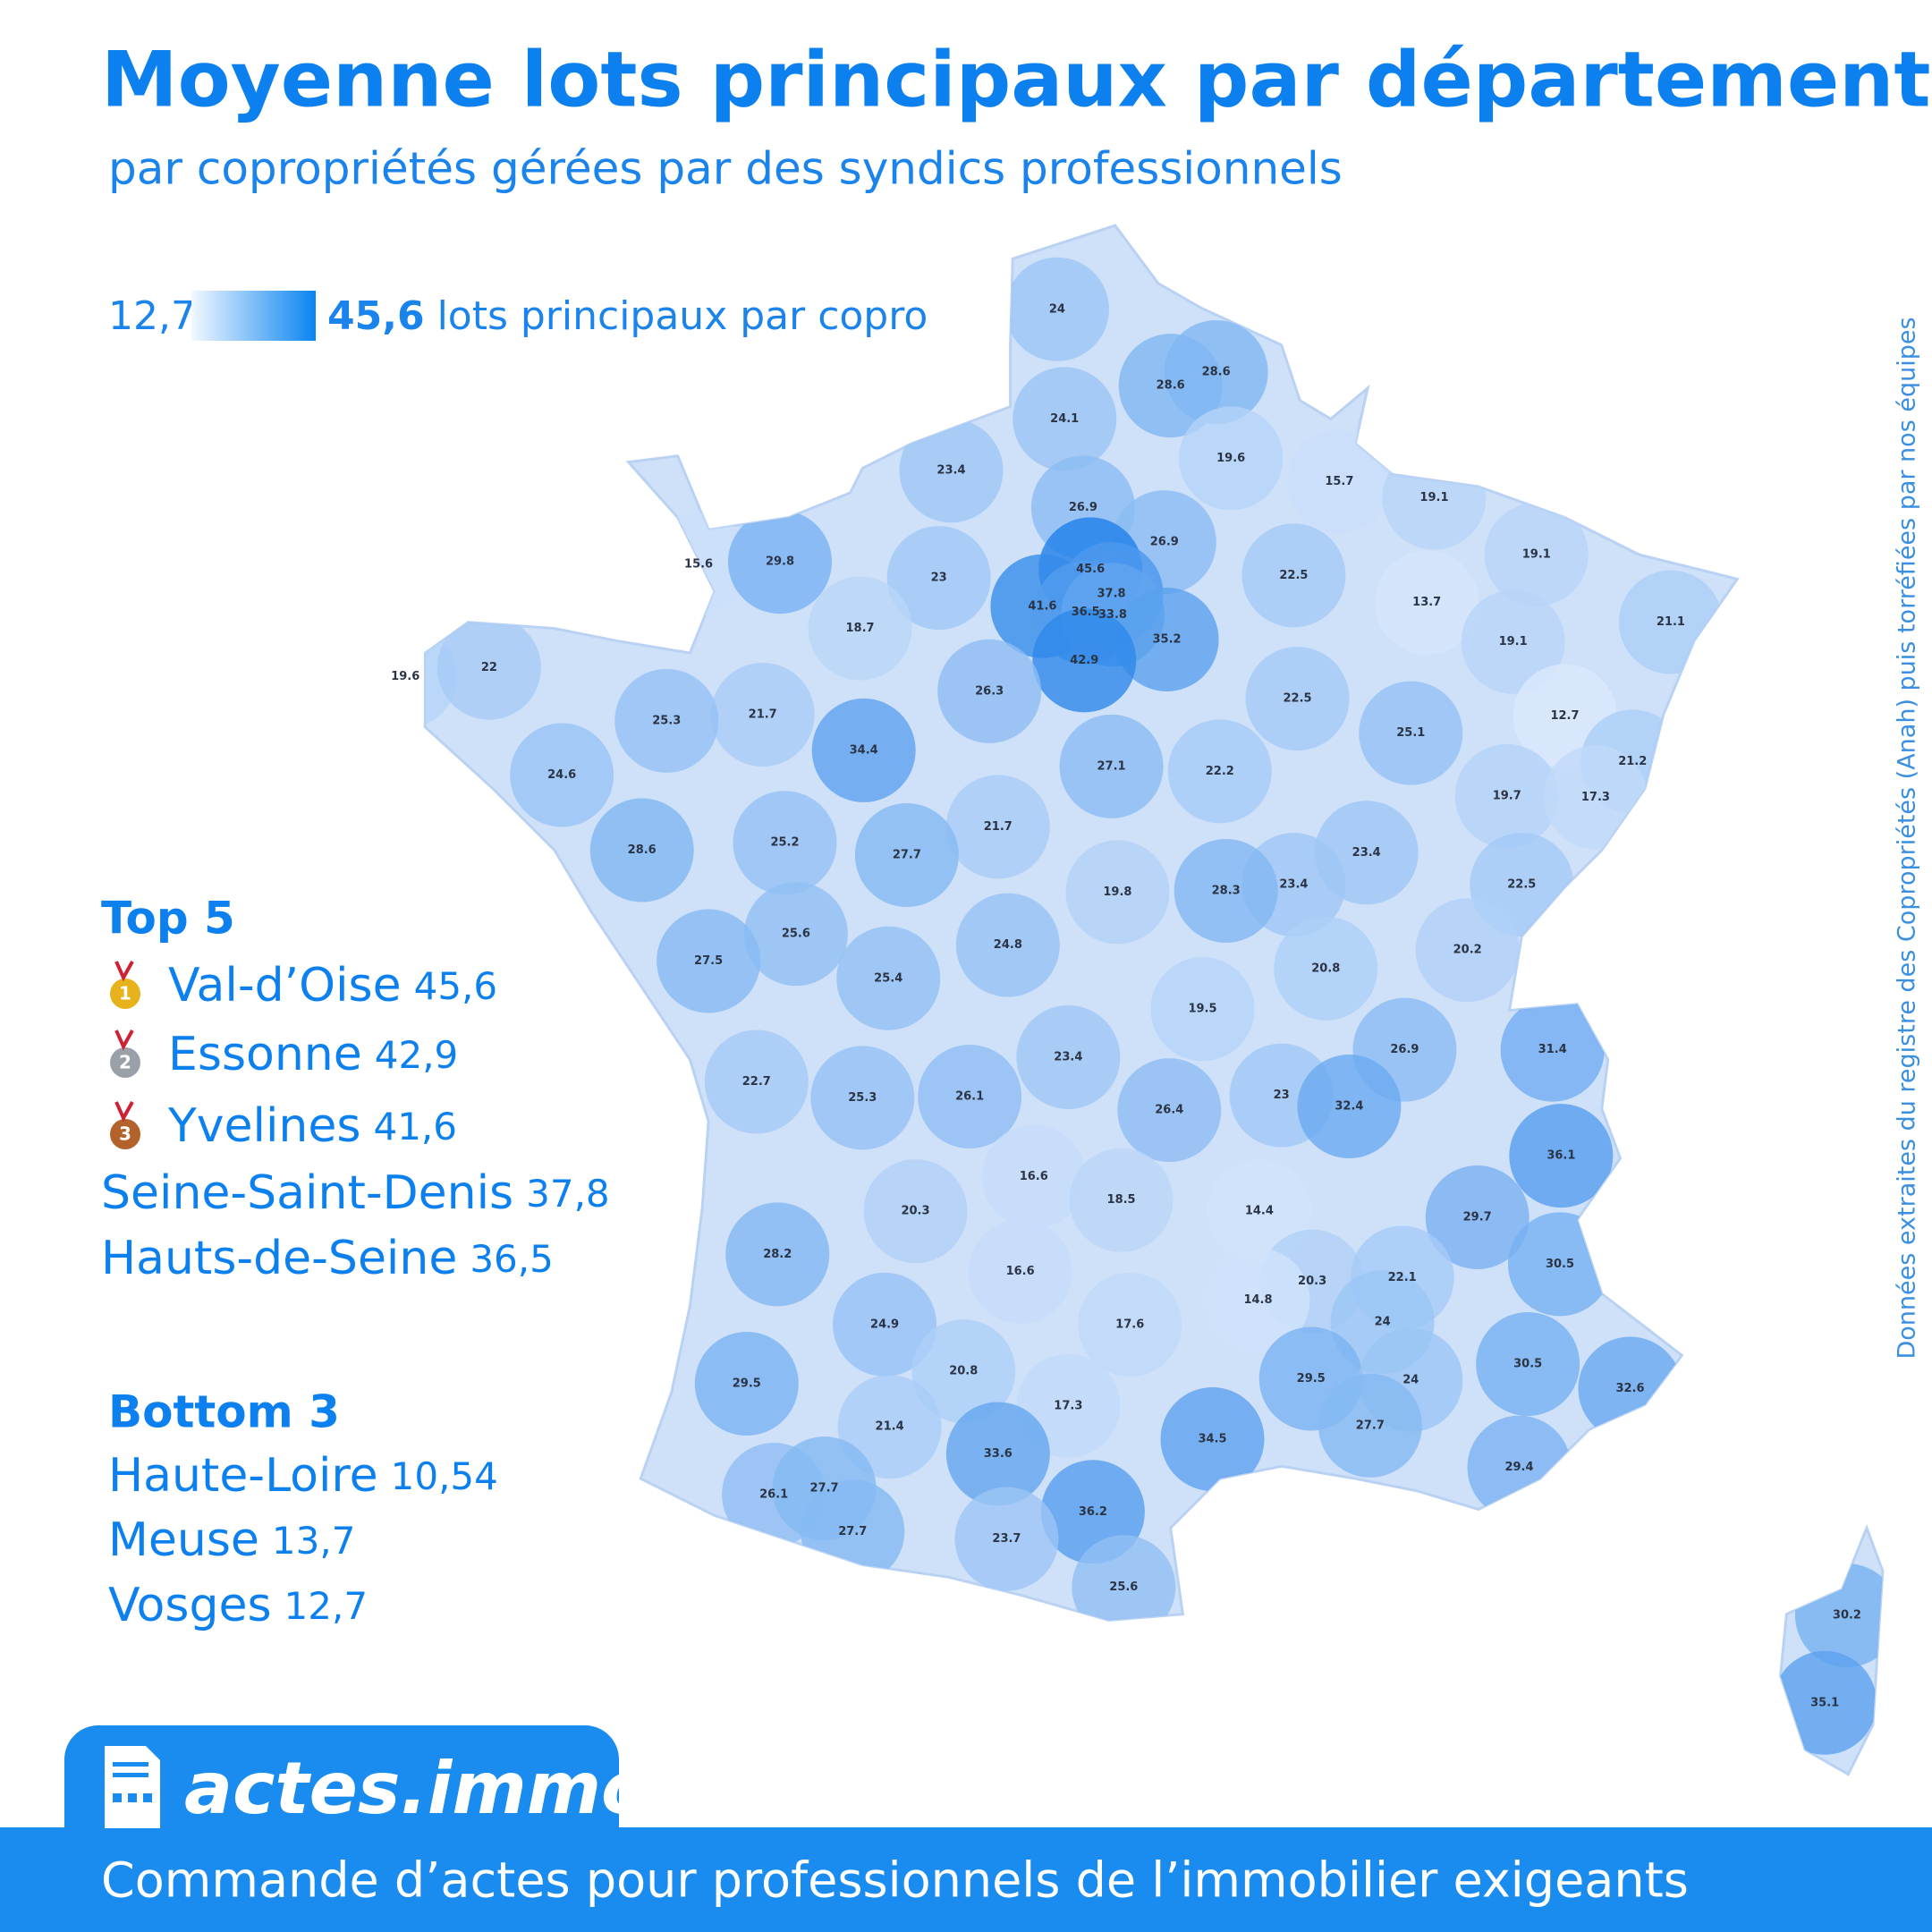 The image size is (1932, 1932). What do you see at coordinates (444, 1476) in the screenshot?
I see `ranking-value: 10,54` at bounding box center [444, 1476].